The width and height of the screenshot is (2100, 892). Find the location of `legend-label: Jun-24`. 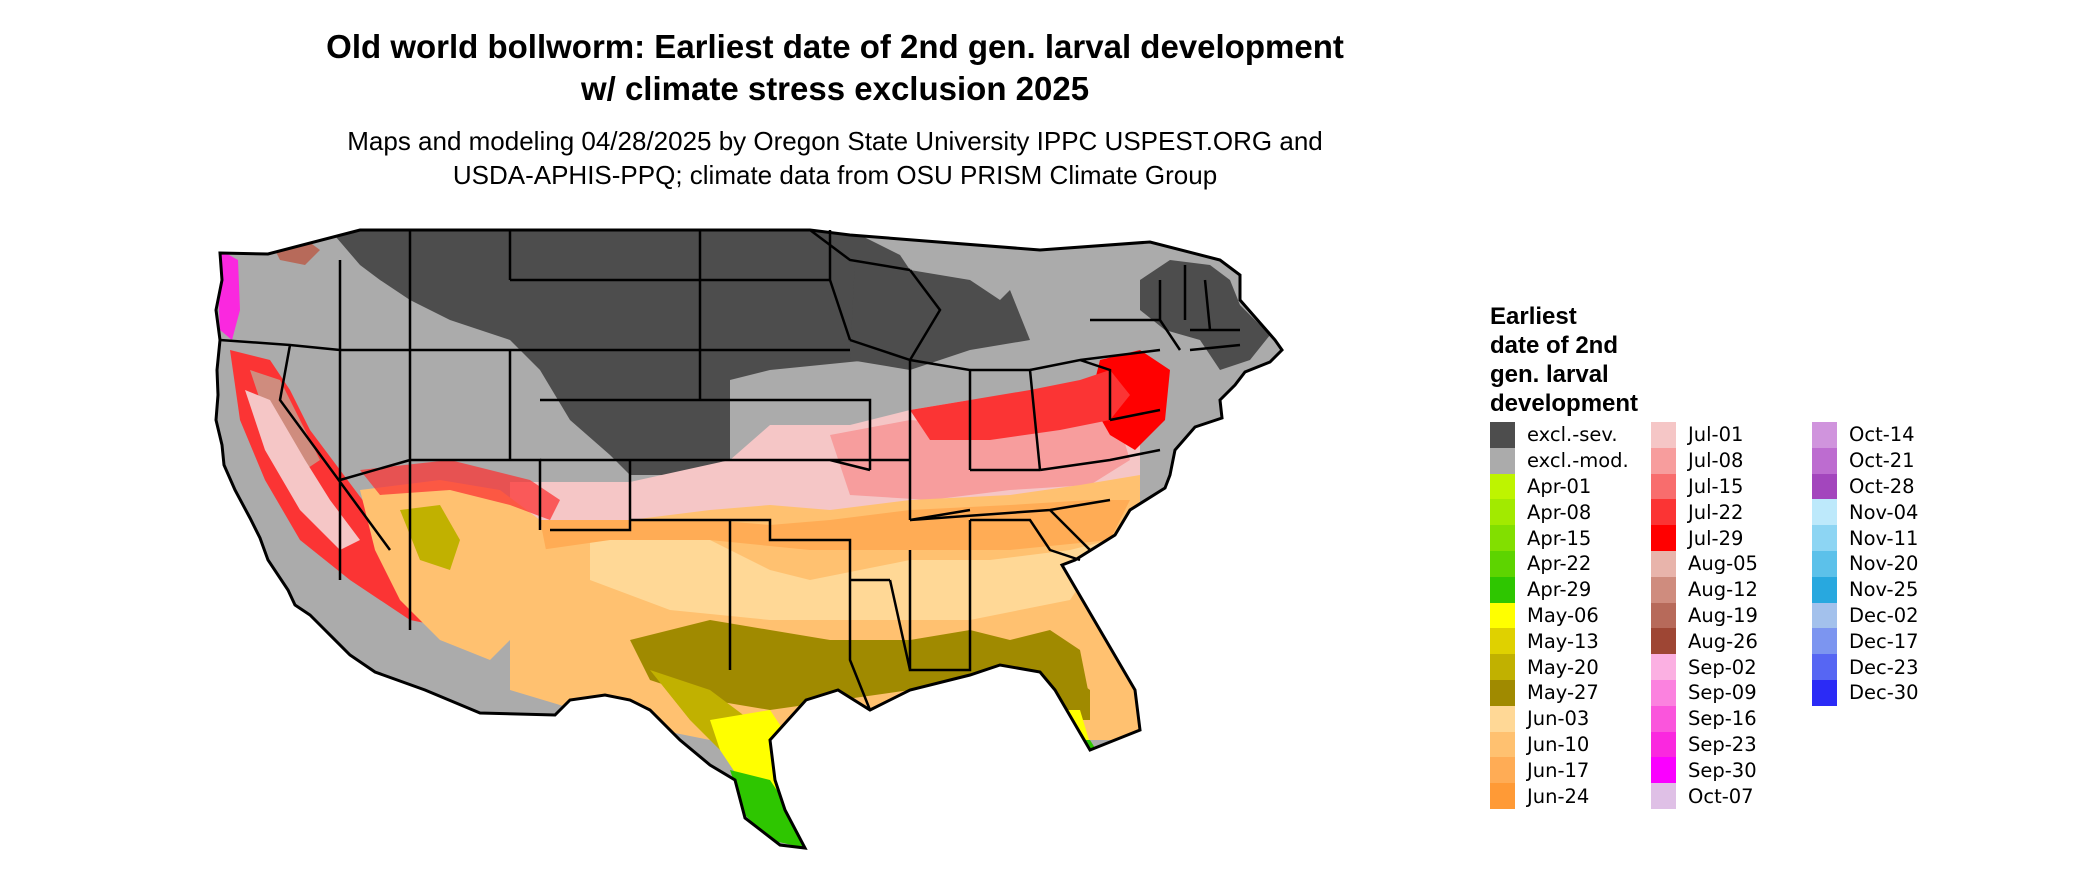

legend-label: Jun-24 is located at coordinates (1558, 796).